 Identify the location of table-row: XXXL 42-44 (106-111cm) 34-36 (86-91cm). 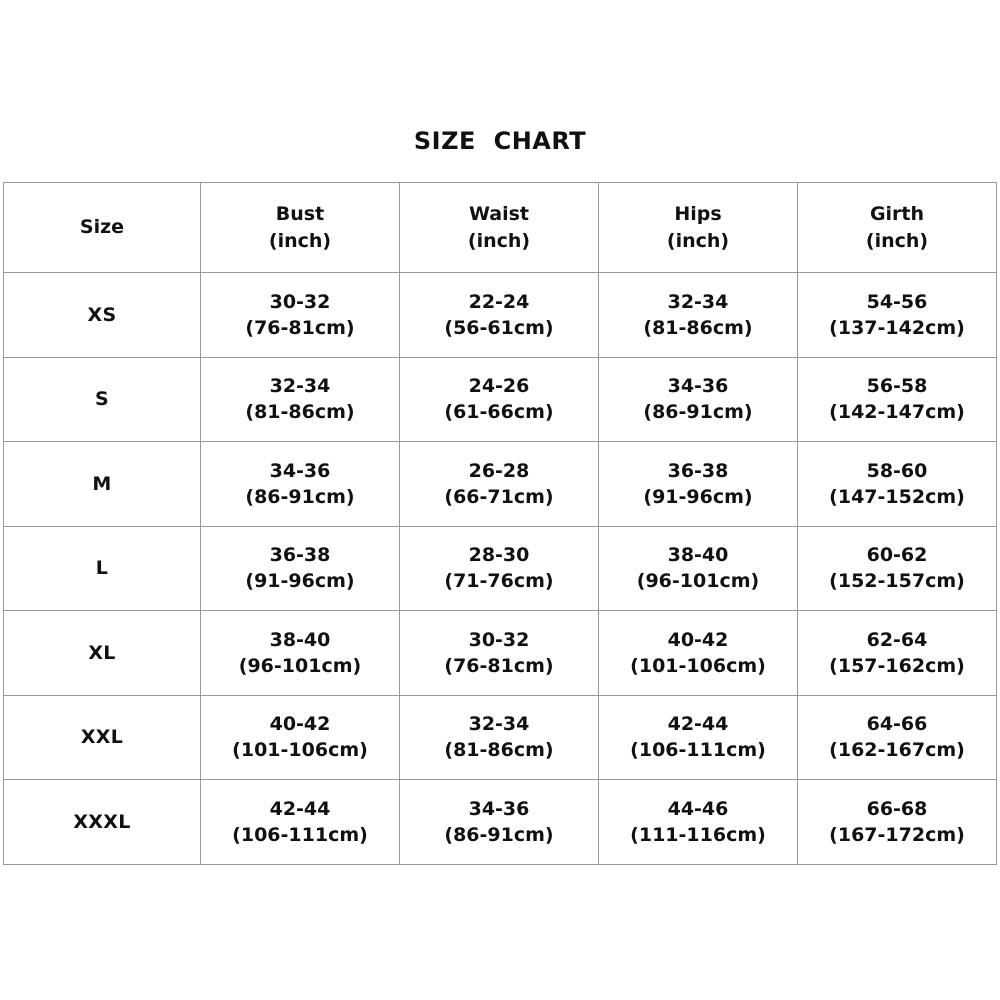
(500, 822).